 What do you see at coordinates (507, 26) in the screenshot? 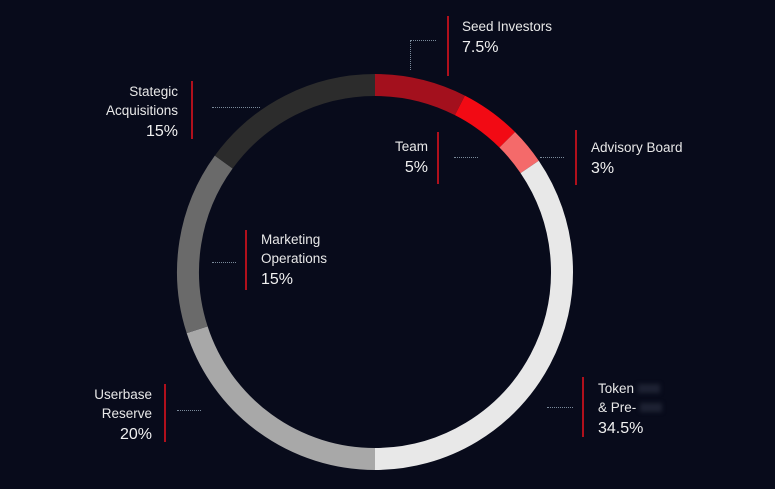
I see `seed-investors-label: Seed Investors` at bounding box center [507, 26].